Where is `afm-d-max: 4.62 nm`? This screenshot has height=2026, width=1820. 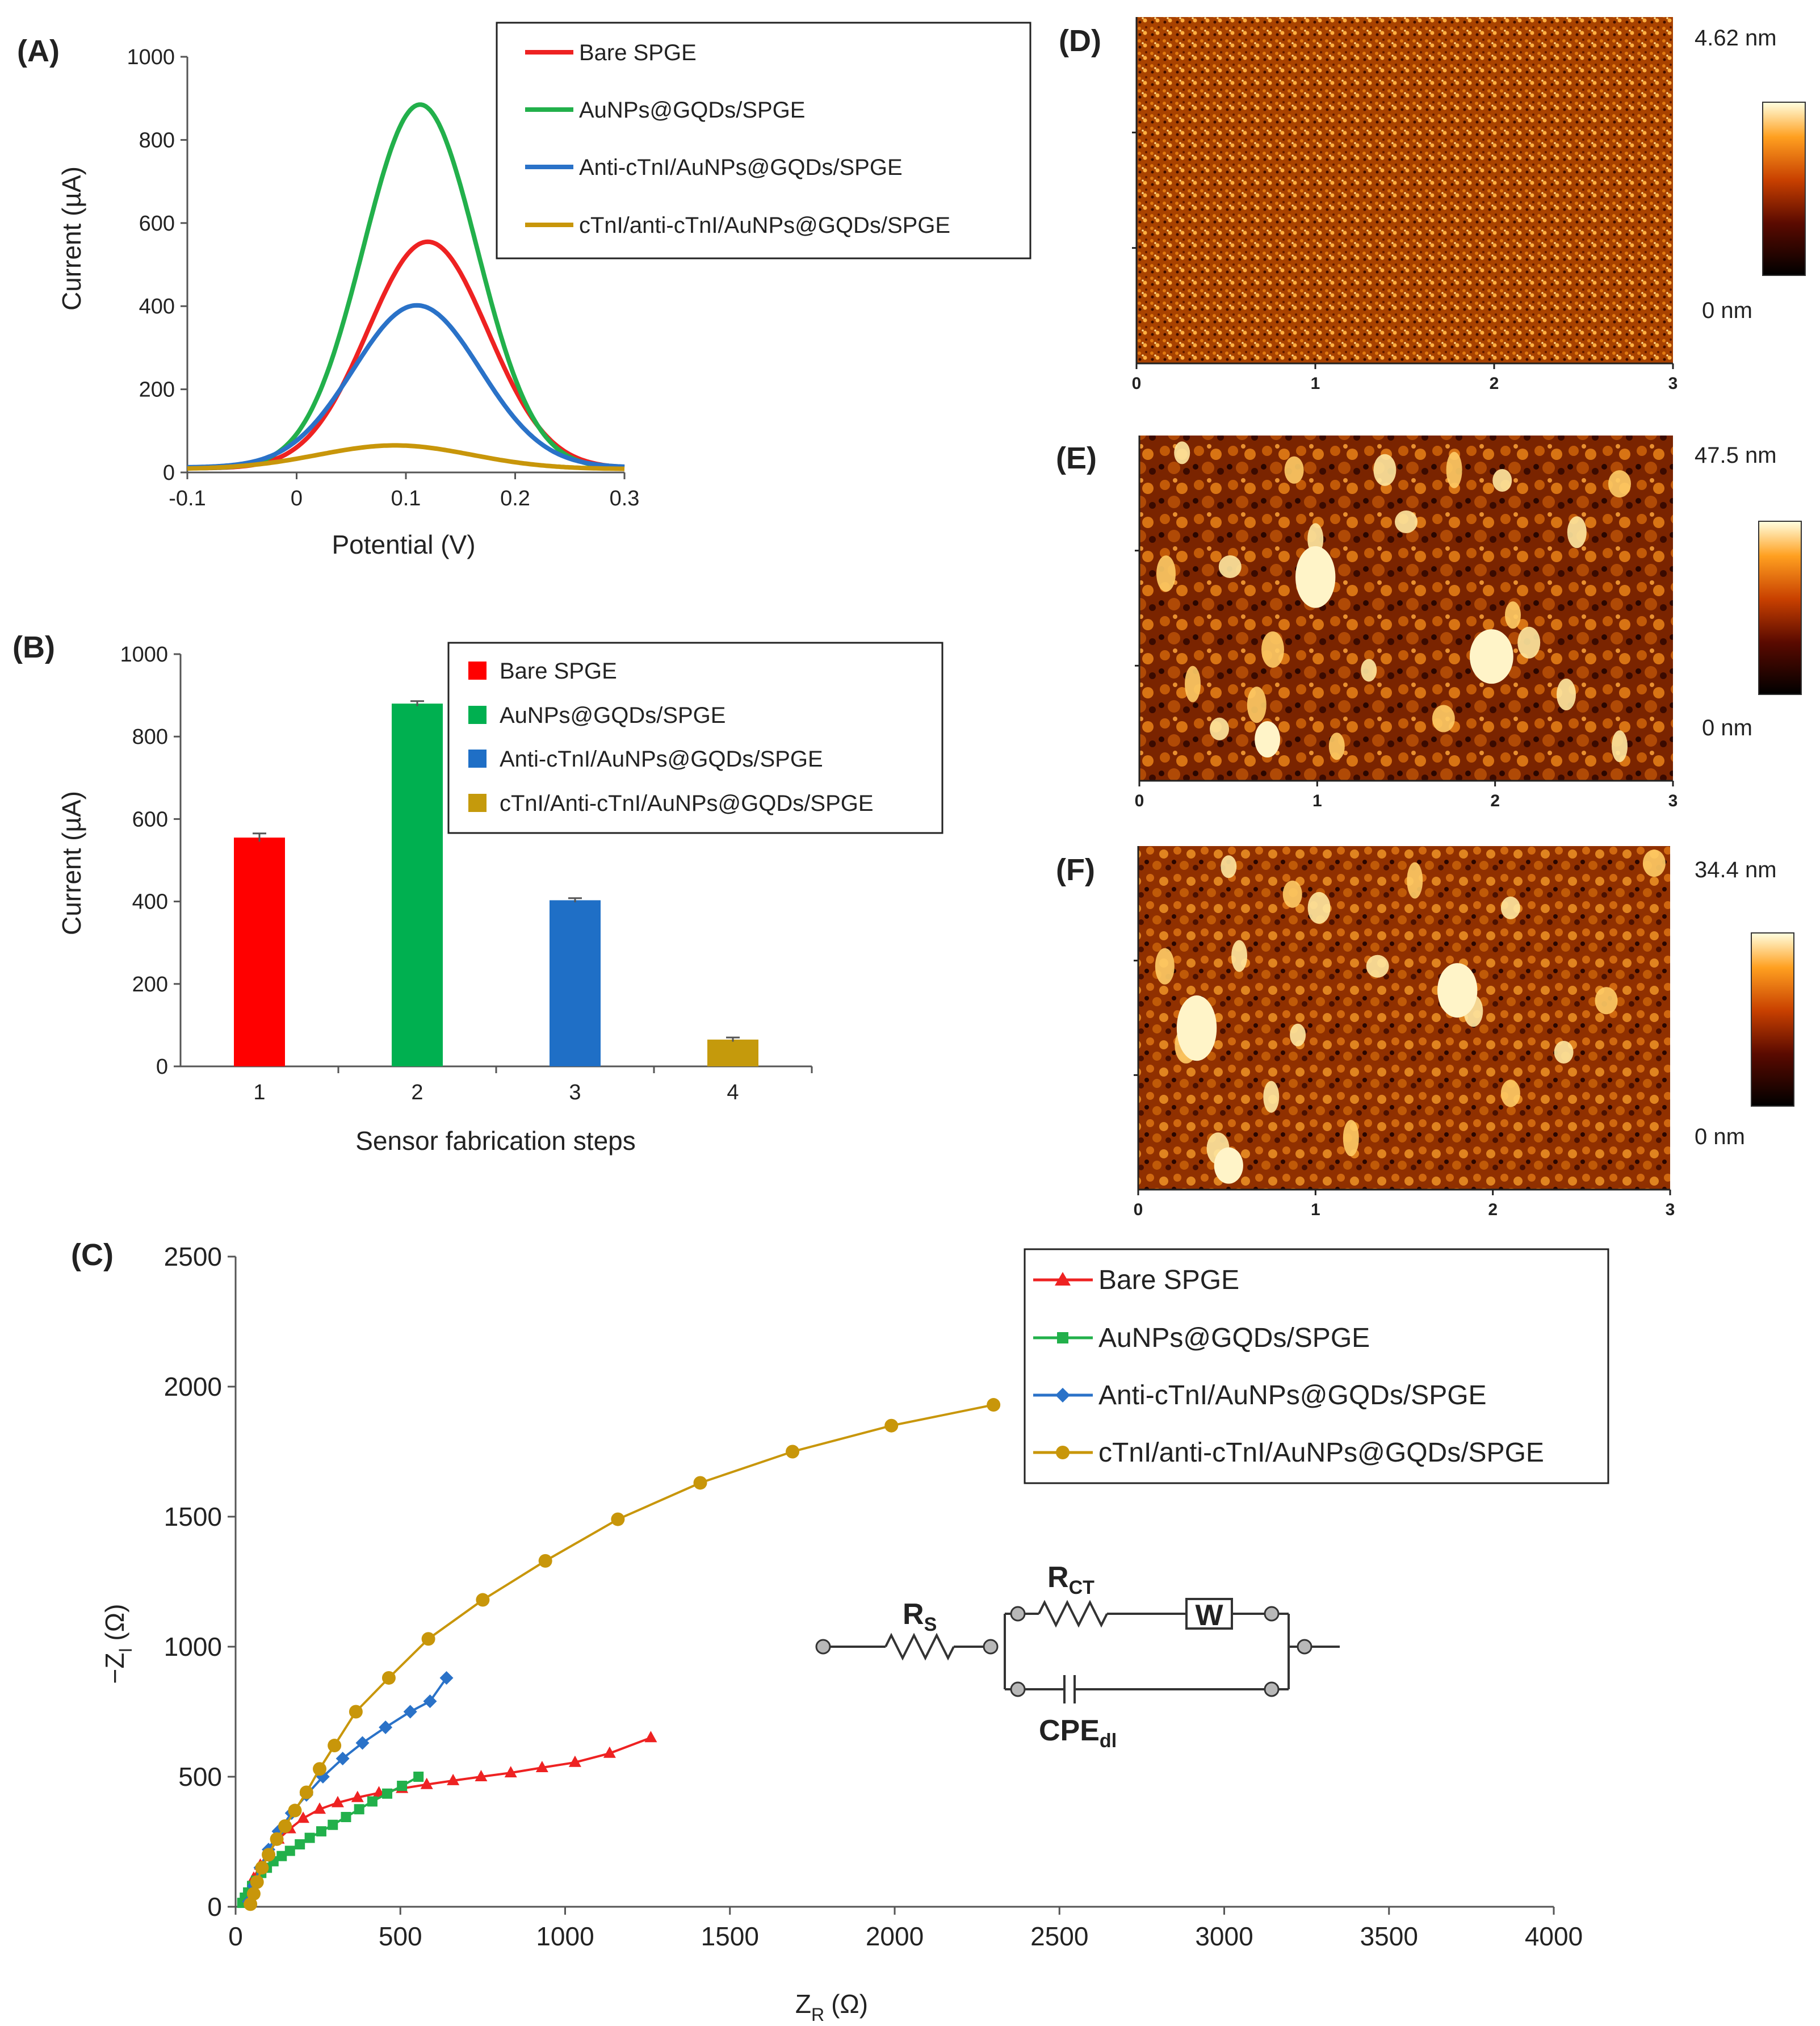 afm-d-max: 4.62 nm is located at coordinates (1736, 38).